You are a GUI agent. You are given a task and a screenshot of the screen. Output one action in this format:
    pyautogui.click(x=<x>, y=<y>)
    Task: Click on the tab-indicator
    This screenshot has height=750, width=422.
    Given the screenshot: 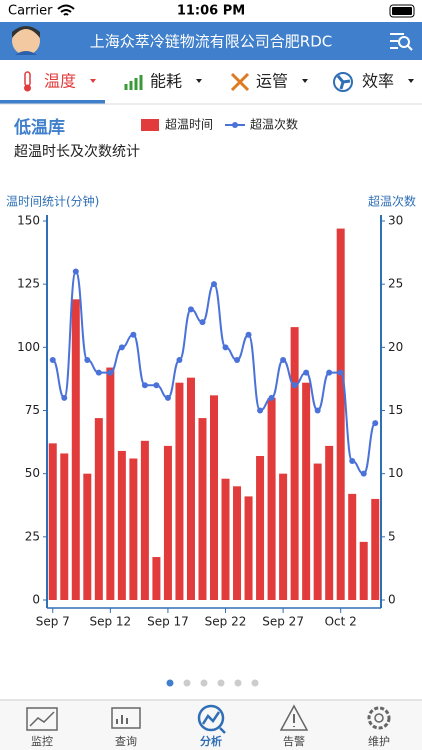 What is the action you would take?
    pyautogui.click(x=52, y=102)
    